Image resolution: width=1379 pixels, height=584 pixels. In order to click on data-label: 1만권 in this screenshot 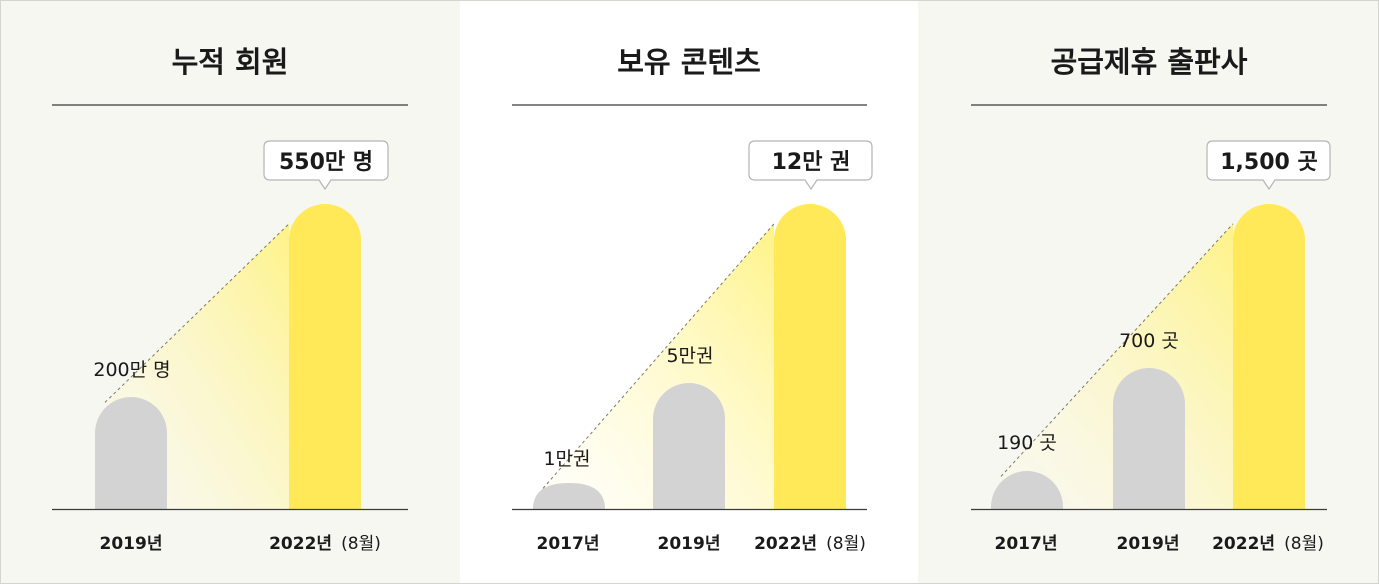, I will do `click(566, 459)`.